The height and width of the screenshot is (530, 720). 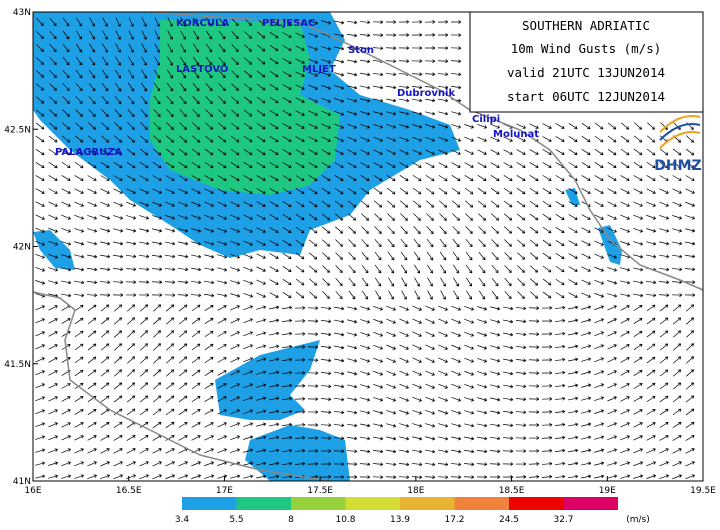 What do you see at coordinates (291, 520) in the screenshot?
I see `legend-label: 8` at bounding box center [291, 520].